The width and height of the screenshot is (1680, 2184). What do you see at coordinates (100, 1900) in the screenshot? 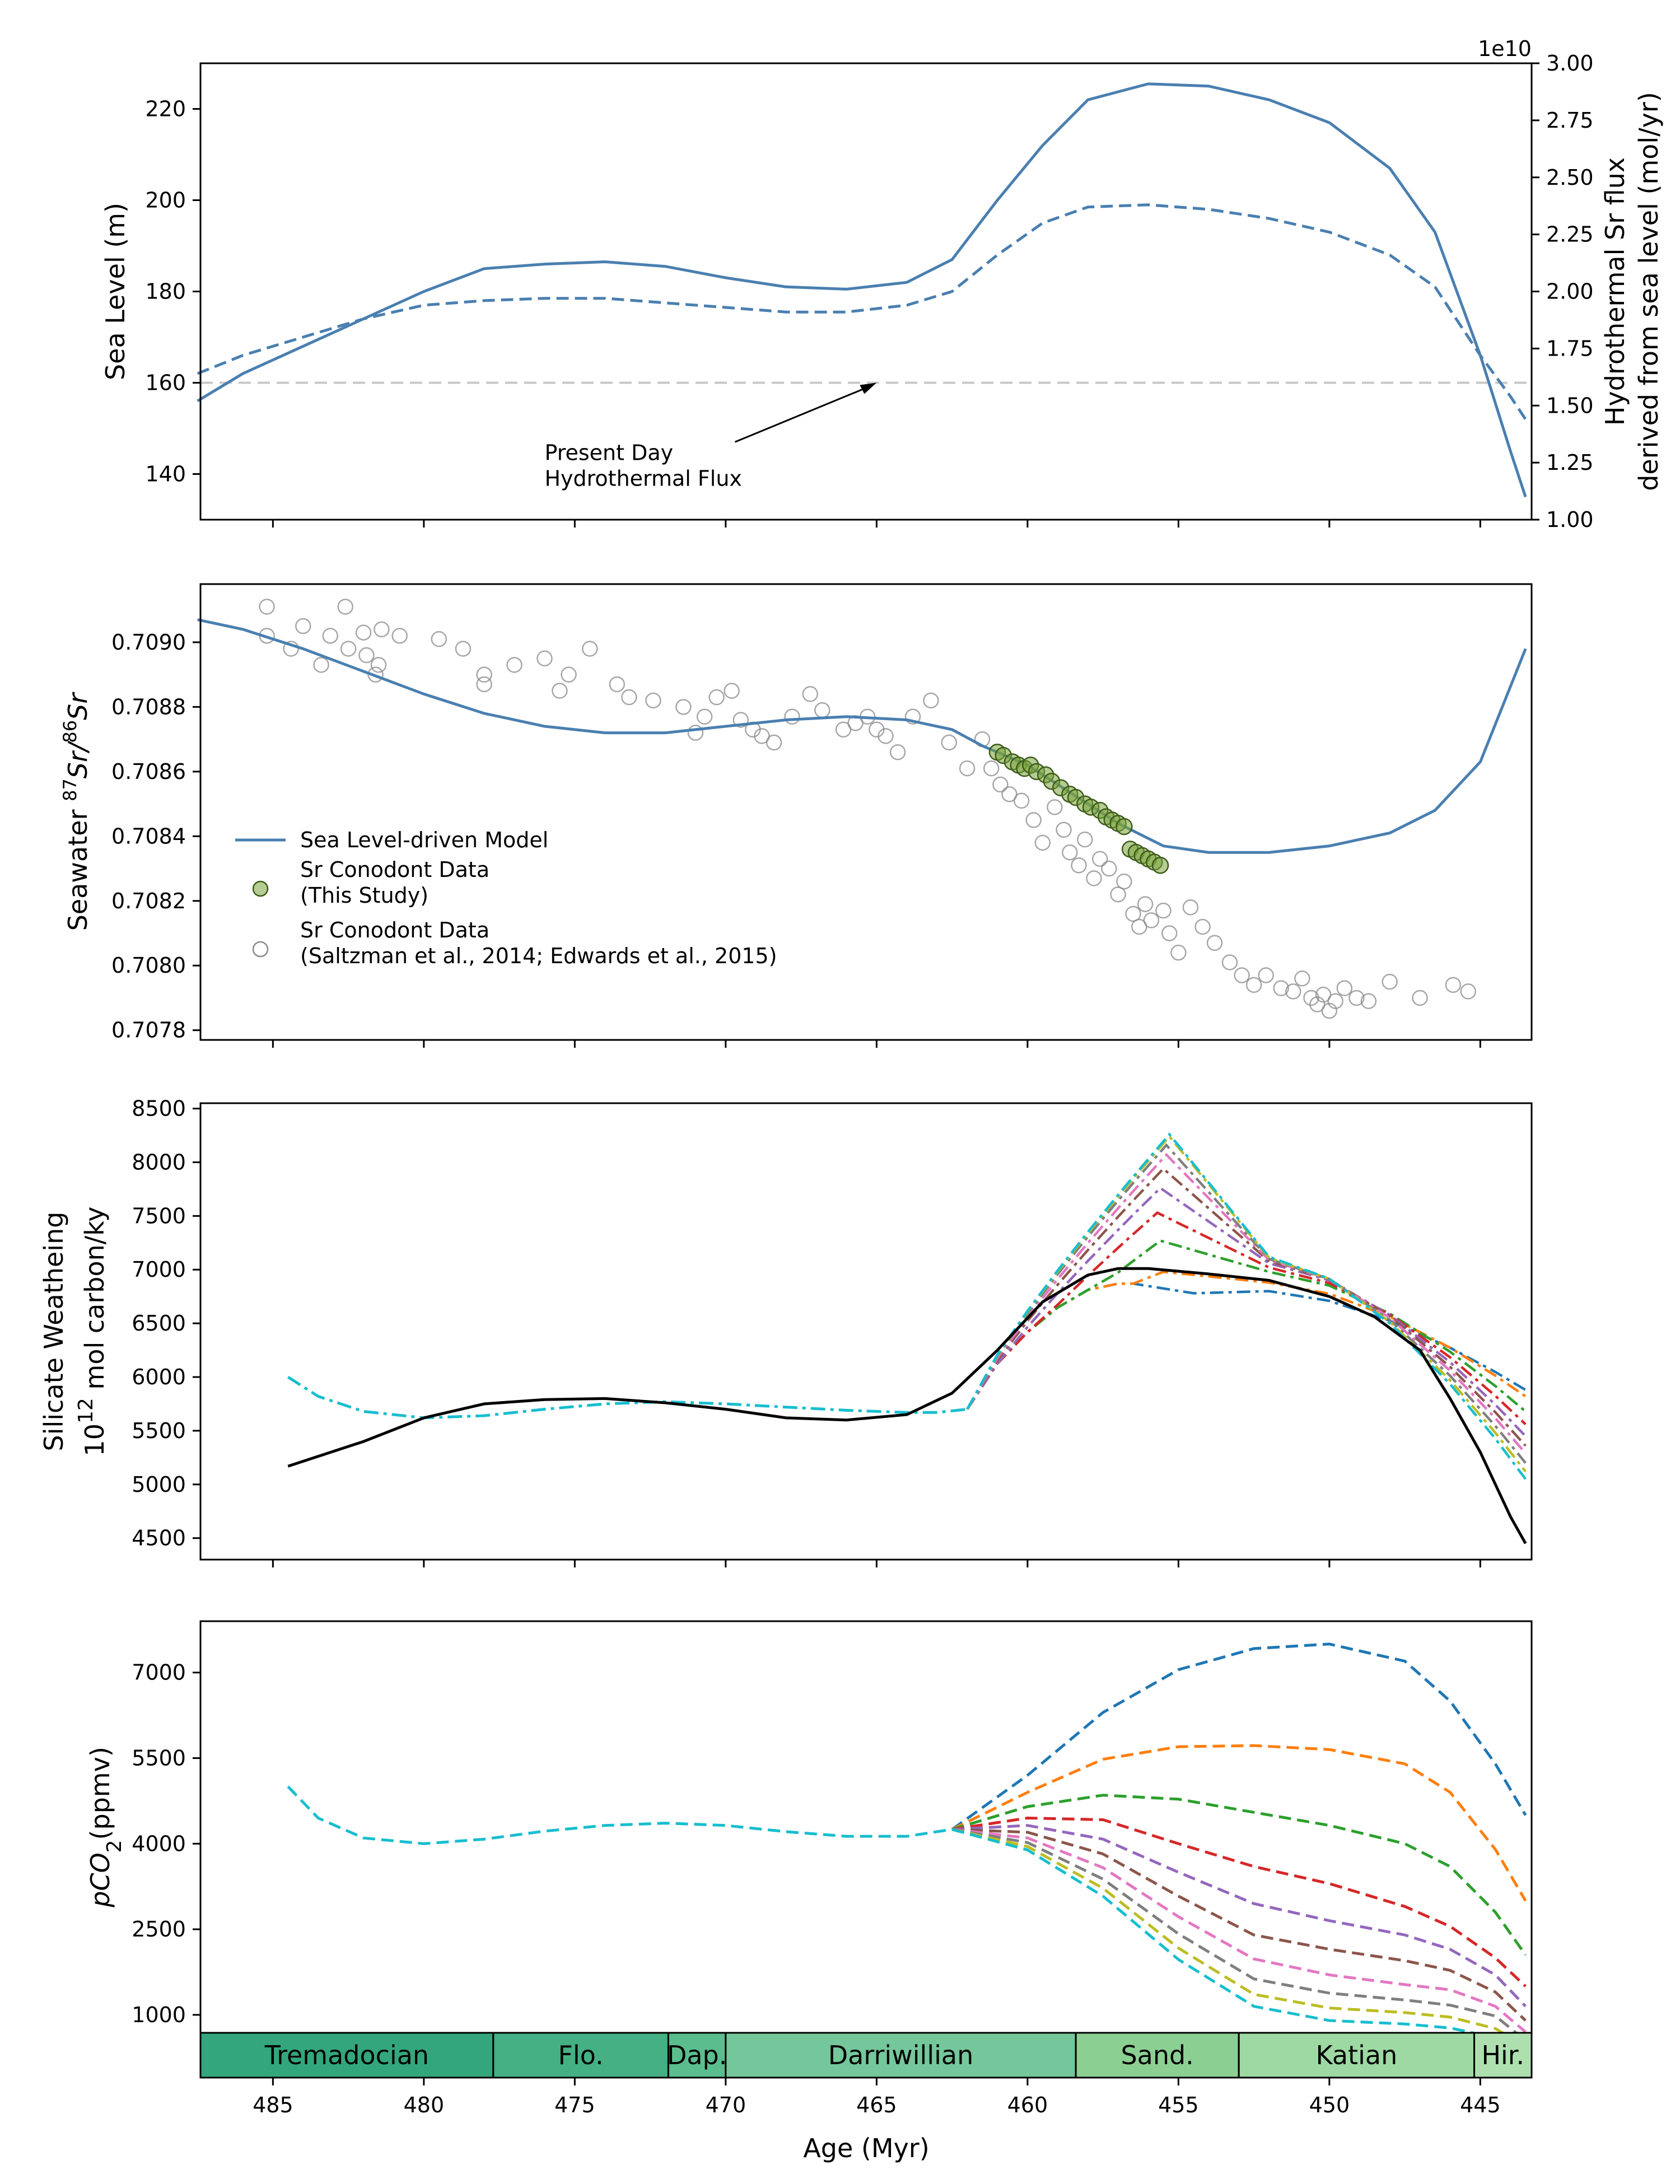
I see `pco2-y-label-part: p` at bounding box center [100, 1900].